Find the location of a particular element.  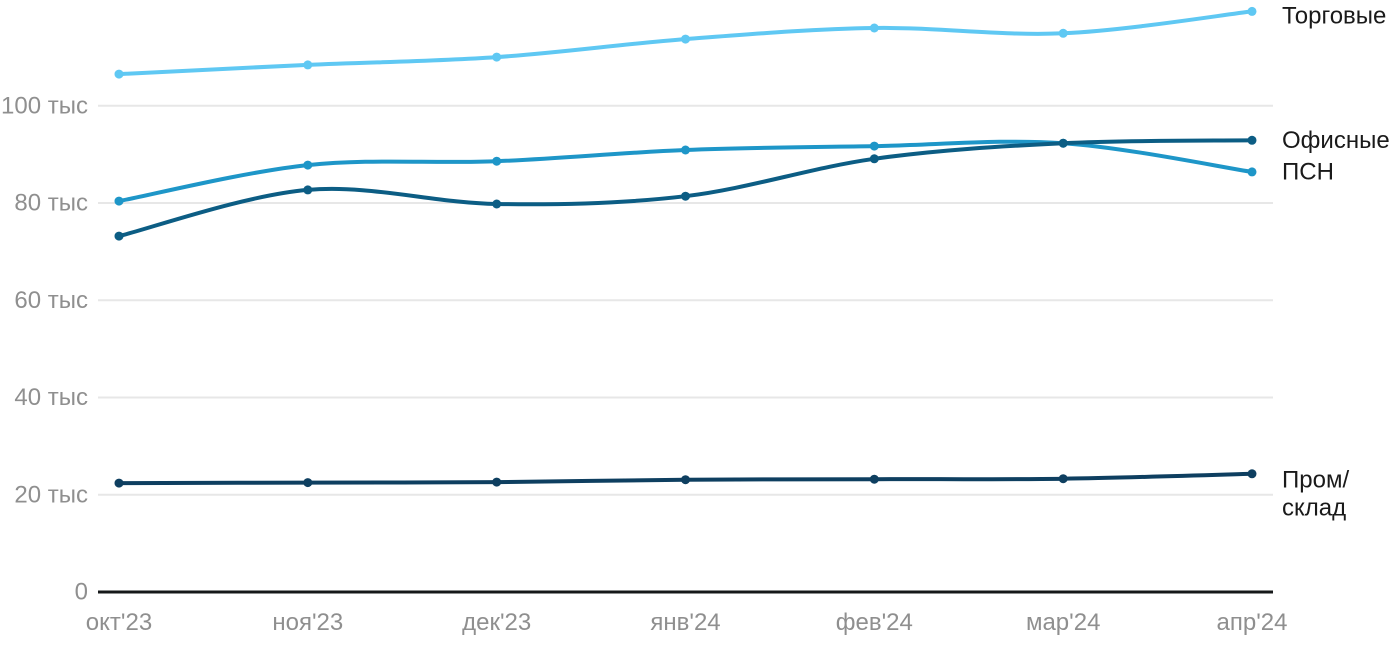

x-tick-label: фев'24 is located at coordinates (874, 622).